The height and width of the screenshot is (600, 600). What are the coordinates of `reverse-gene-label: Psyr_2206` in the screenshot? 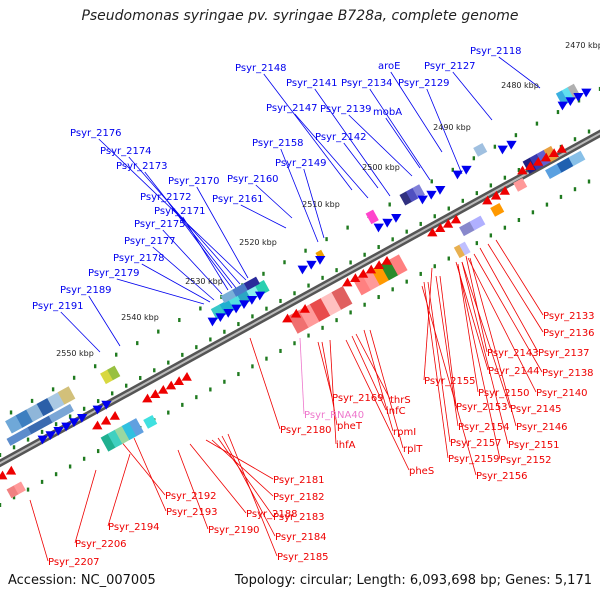 It's located at (101, 544).